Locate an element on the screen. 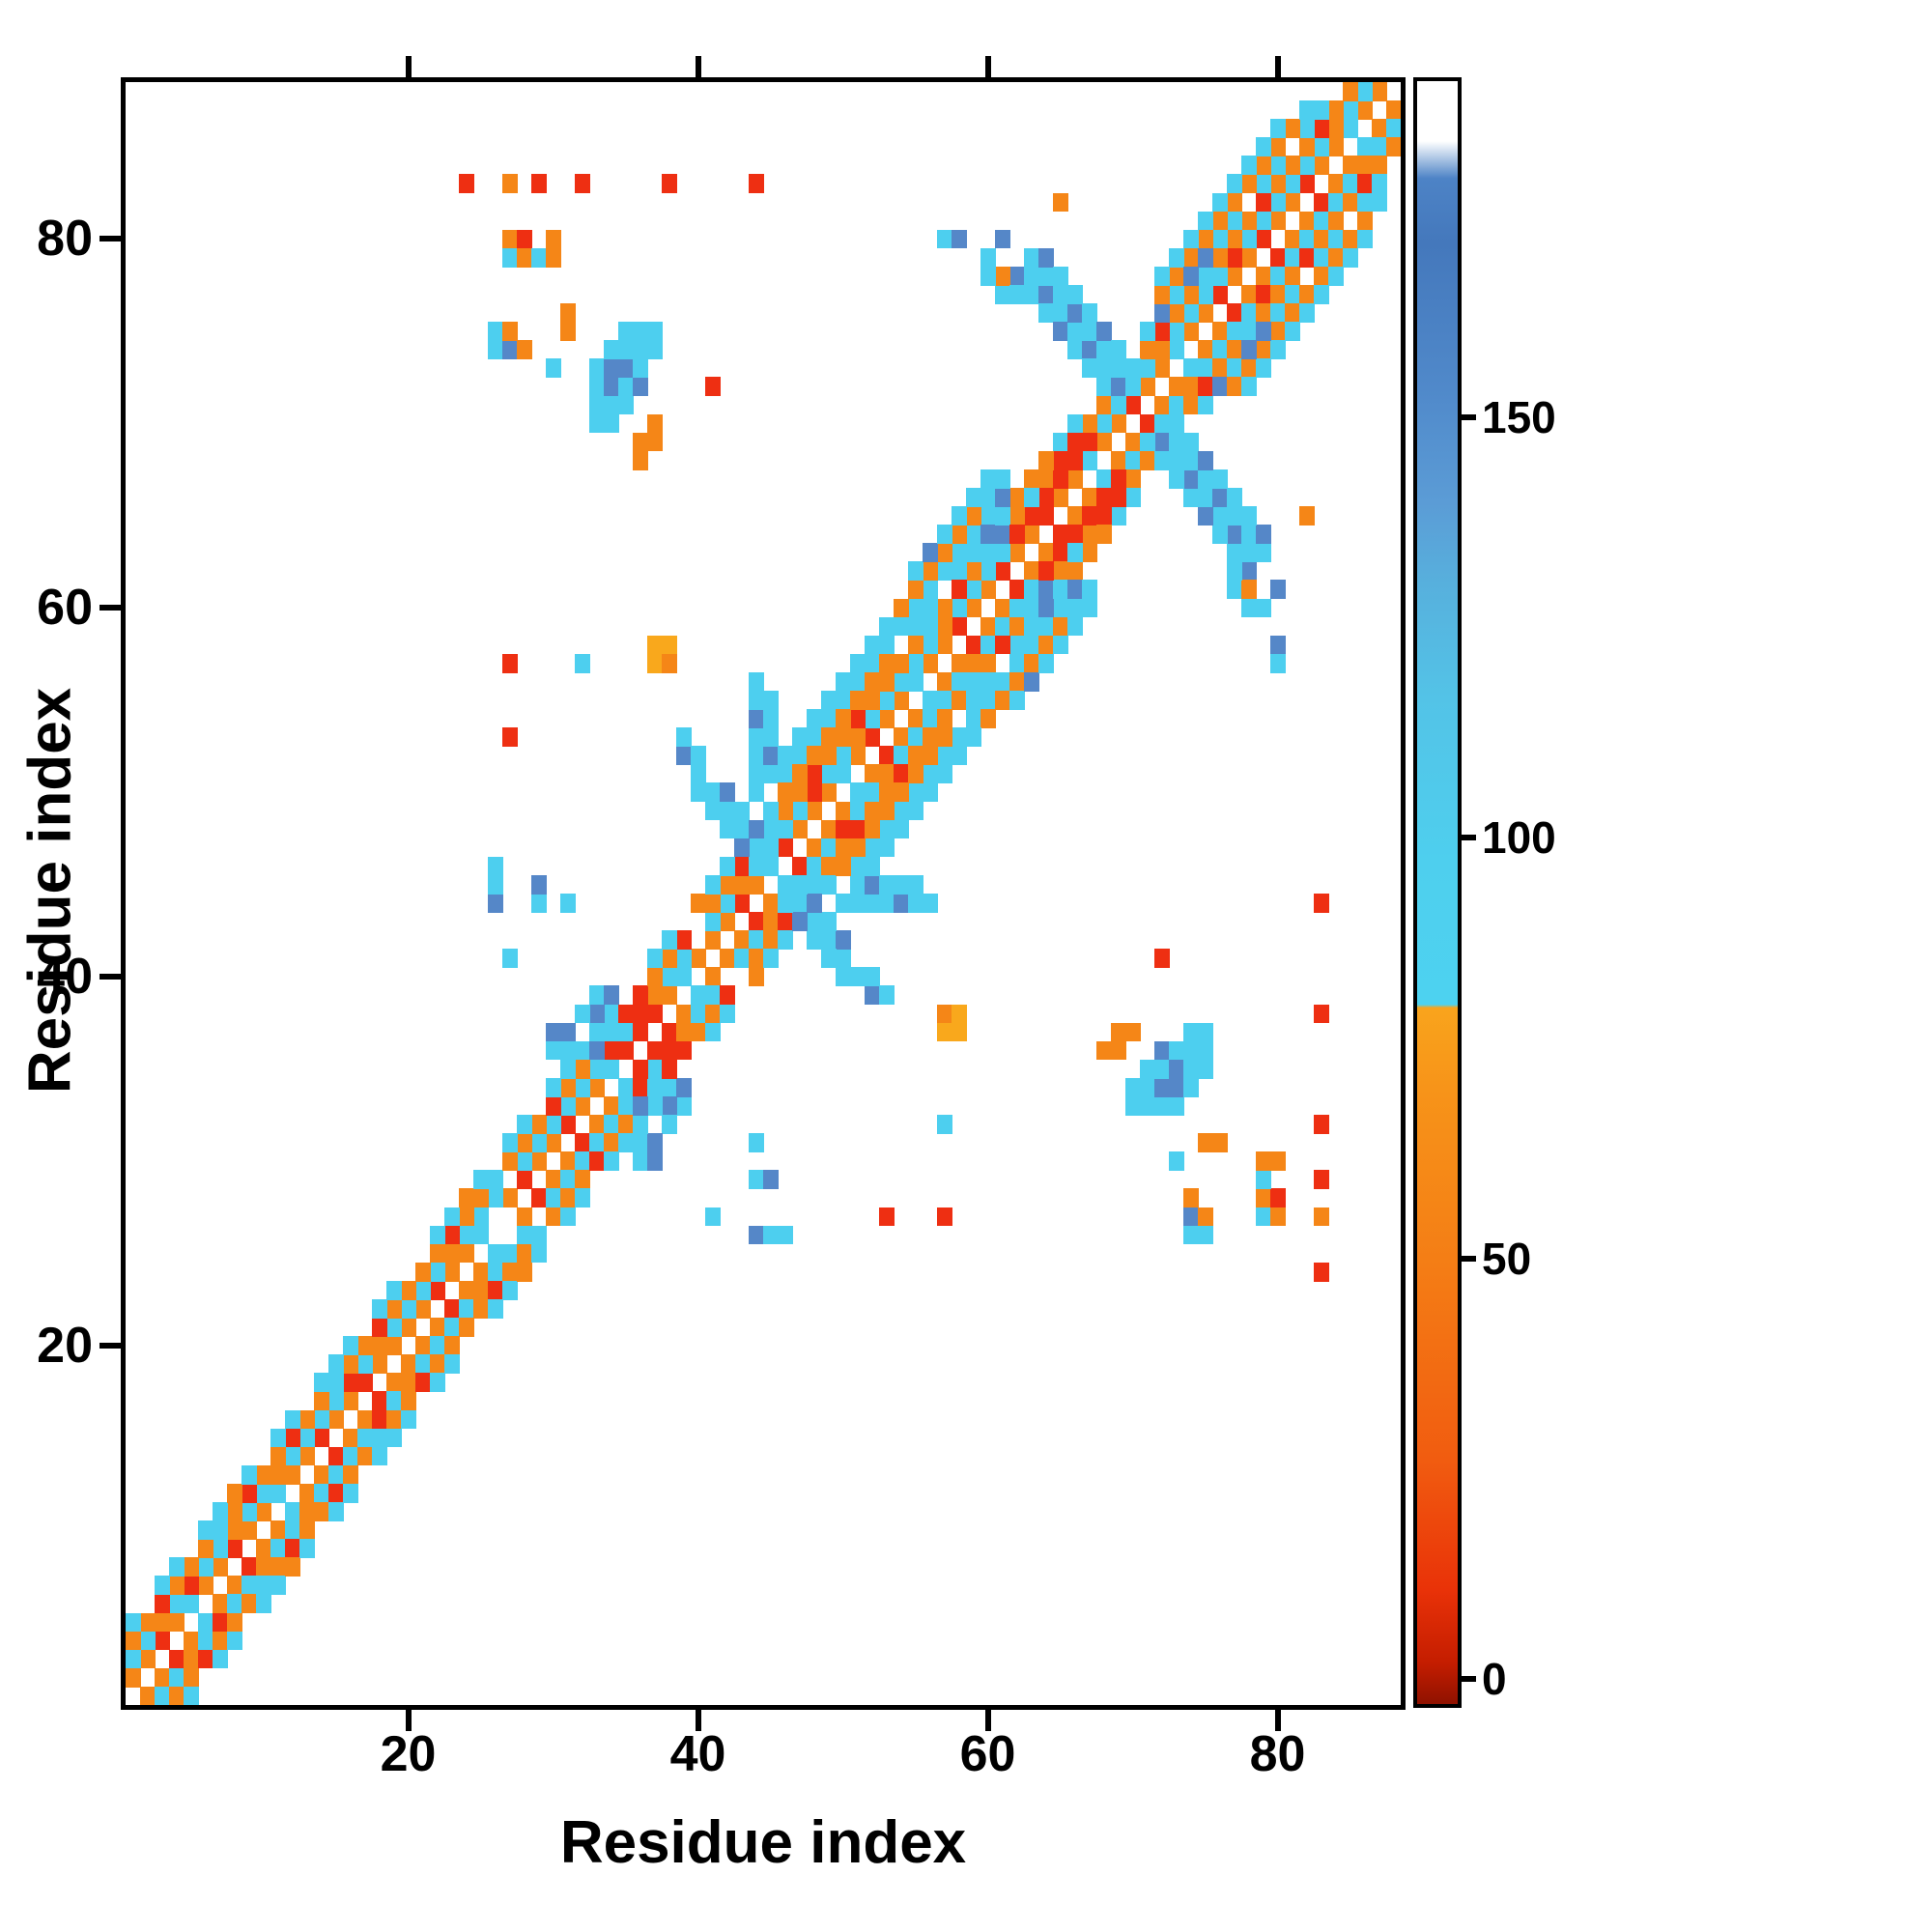 The image size is (1932, 1932). y-tick-label: 40 is located at coordinates (65, 976).